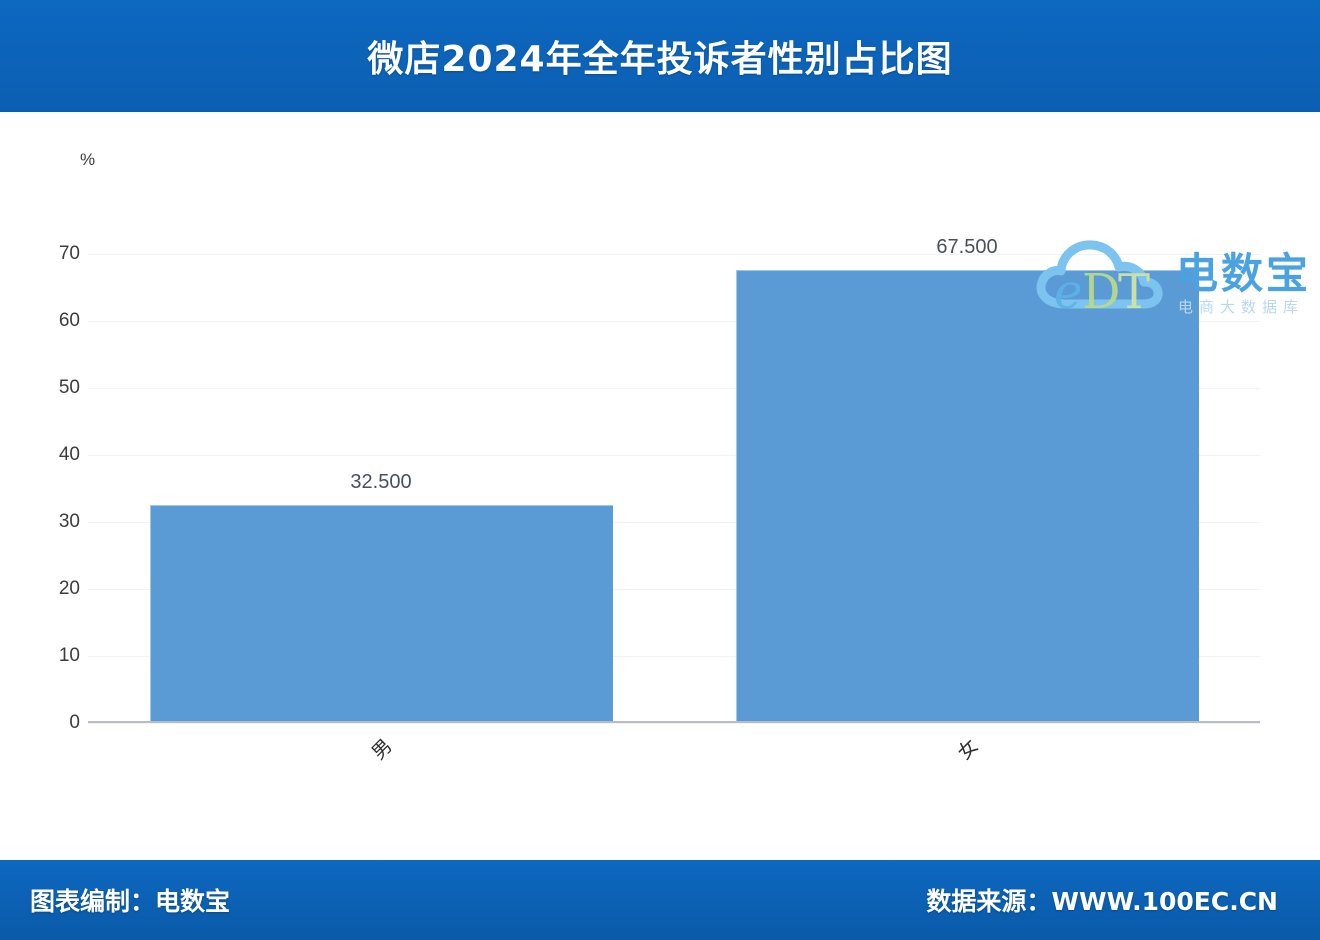 This screenshot has height=940, width=1320. What do you see at coordinates (1134, 292) in the screenshot?
I see `svg-text: T` at bounding box center [1134, 292].